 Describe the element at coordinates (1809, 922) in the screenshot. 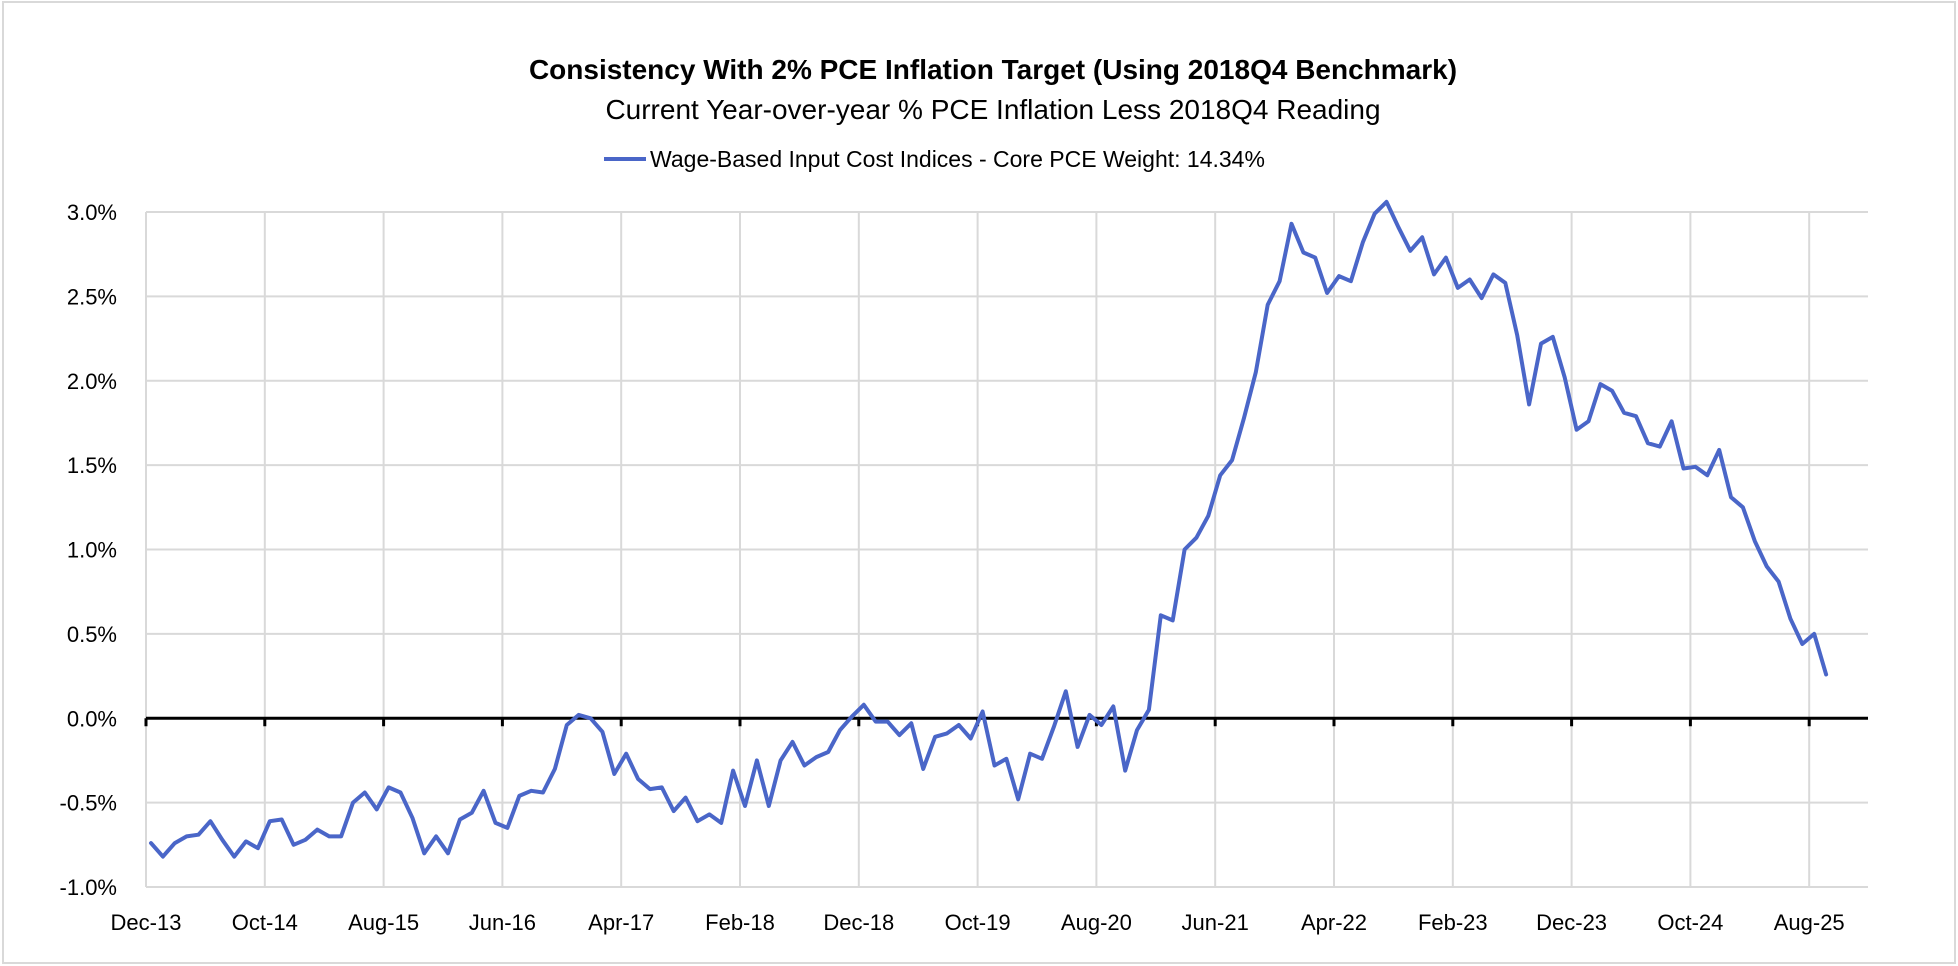

I see `x-tick-label: Aug-25` at that location.